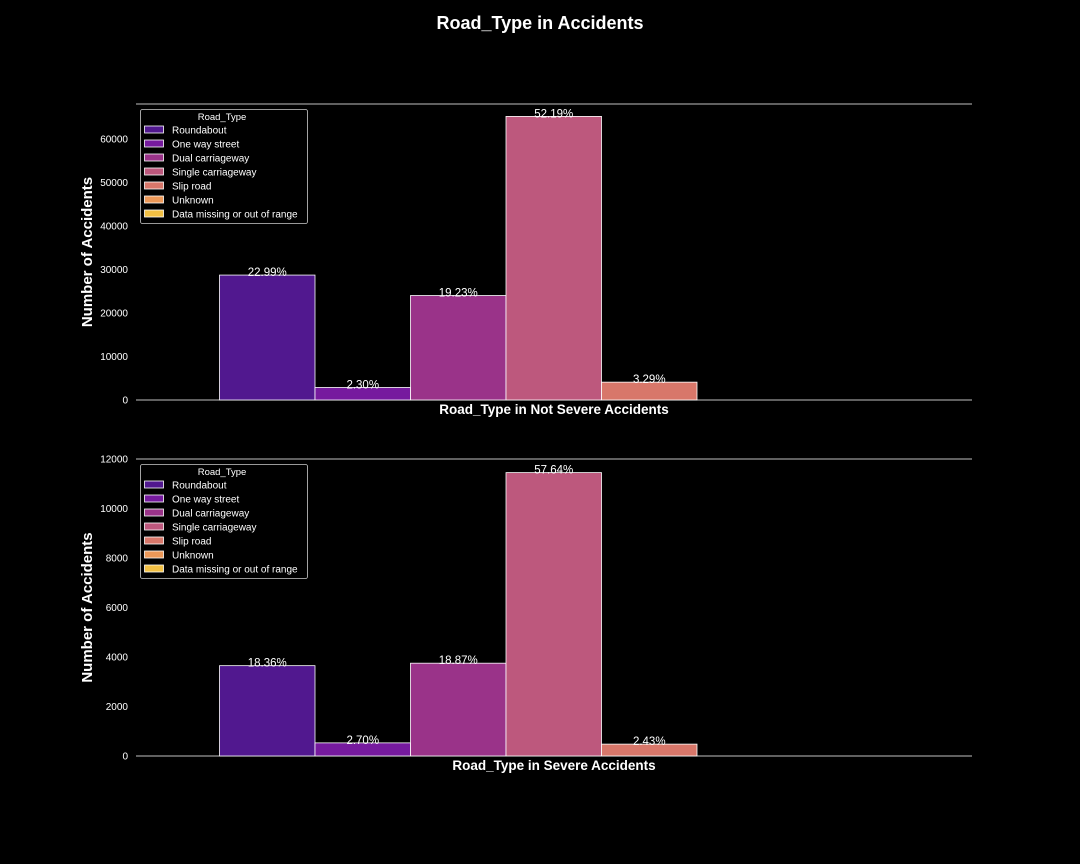 This screenshot has width=1080, height=864. What do you see at coordinates (114, 226) in the screenshot?
I see `y-tick-label: 40000` at bounding box center [114, 226].